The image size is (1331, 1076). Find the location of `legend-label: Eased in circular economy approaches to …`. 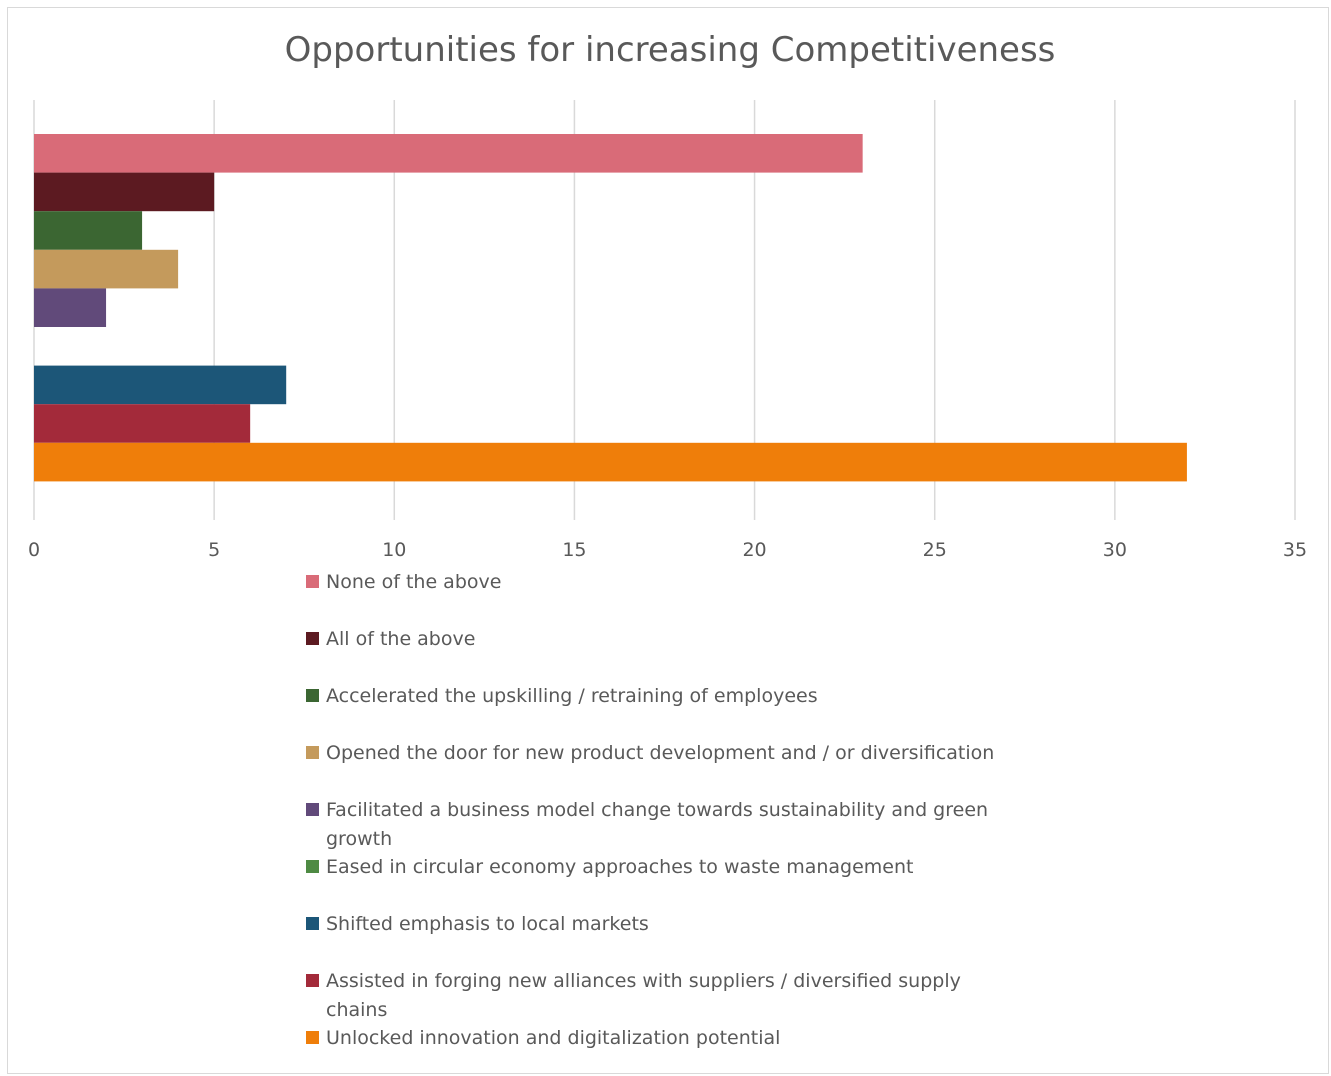

legend-label: Eased in circular economy approaches to … is located at coordinates (620, 867).